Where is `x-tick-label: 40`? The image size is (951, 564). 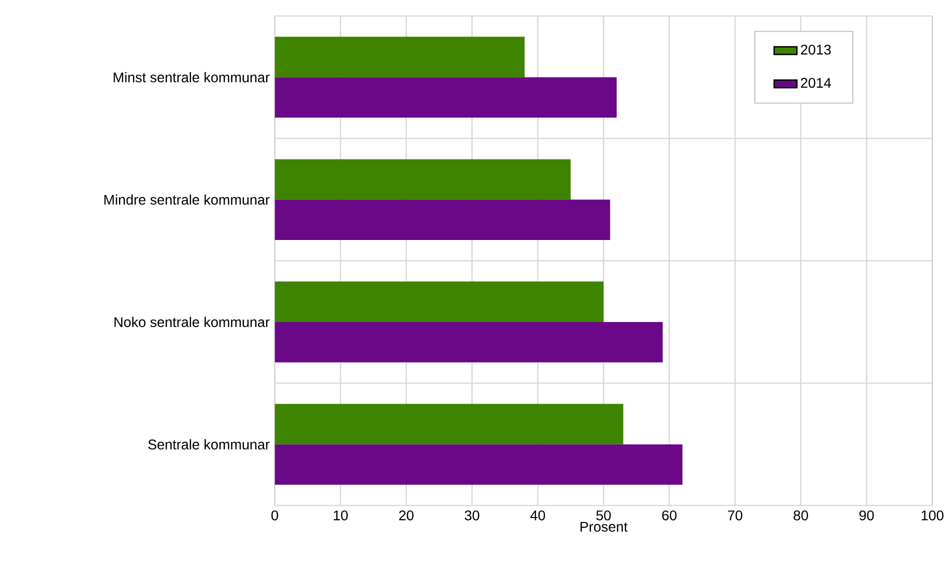
x-tick-label: 40 is located at coordinates (538, 515).